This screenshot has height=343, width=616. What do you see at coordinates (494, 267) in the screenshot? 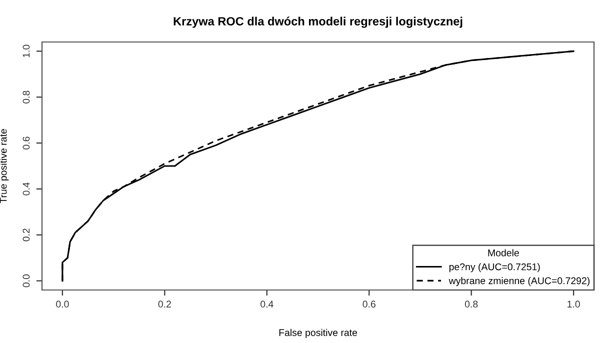
I see `legend-label: pe?ny (AUC=0.7251)` at bounding box center [494, 267].